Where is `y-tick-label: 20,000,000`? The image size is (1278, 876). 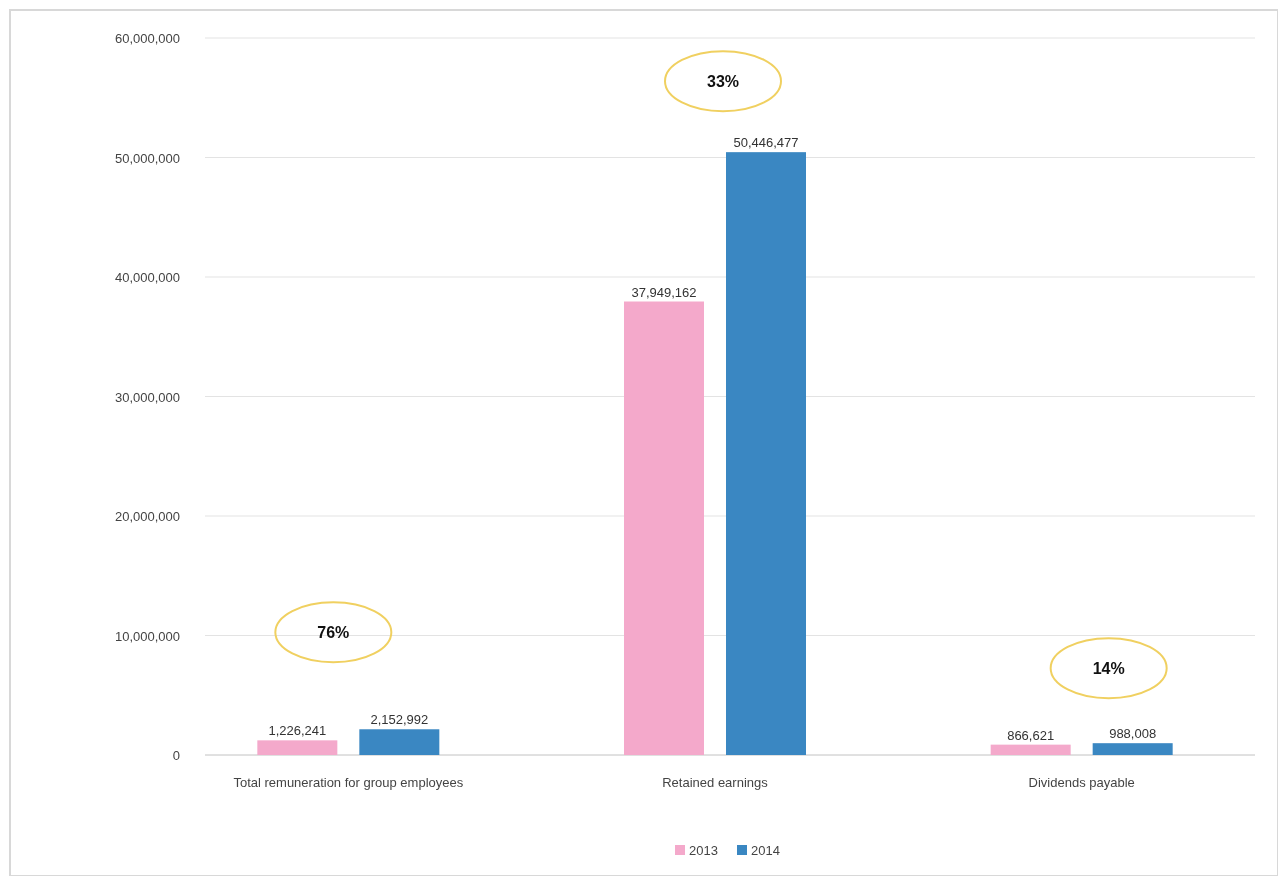 y-tick-label: 20,000,000 is located at coordinates (147, 516).